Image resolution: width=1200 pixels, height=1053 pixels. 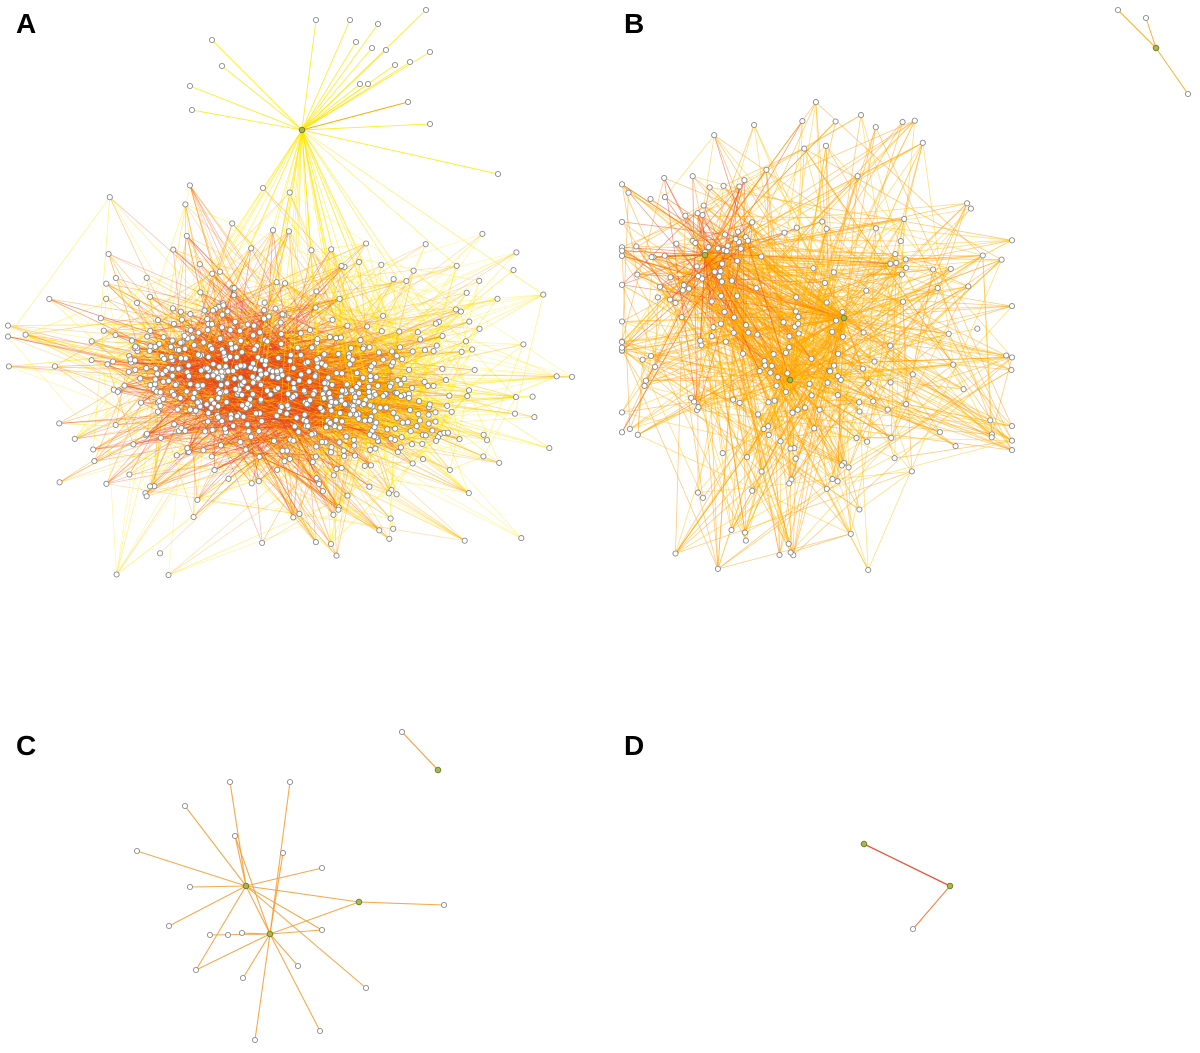 What do you see at coordinates (438, 770) in the screenshot?
I see `hub-node` at bounding box center [438, 770].